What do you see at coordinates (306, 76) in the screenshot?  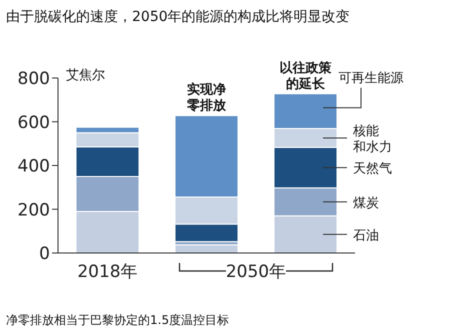 I see `x-tick-label: 以往政策的延长` at bounding box center [306, 76].